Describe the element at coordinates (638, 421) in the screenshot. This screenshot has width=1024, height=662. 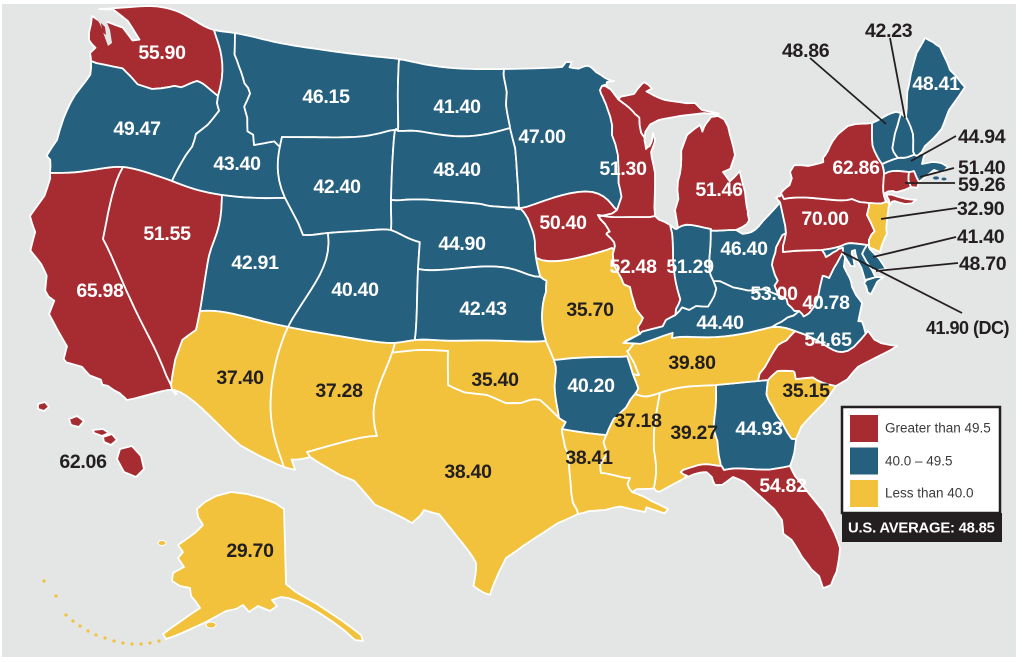
I see `svg-text: 37.18` at that location.